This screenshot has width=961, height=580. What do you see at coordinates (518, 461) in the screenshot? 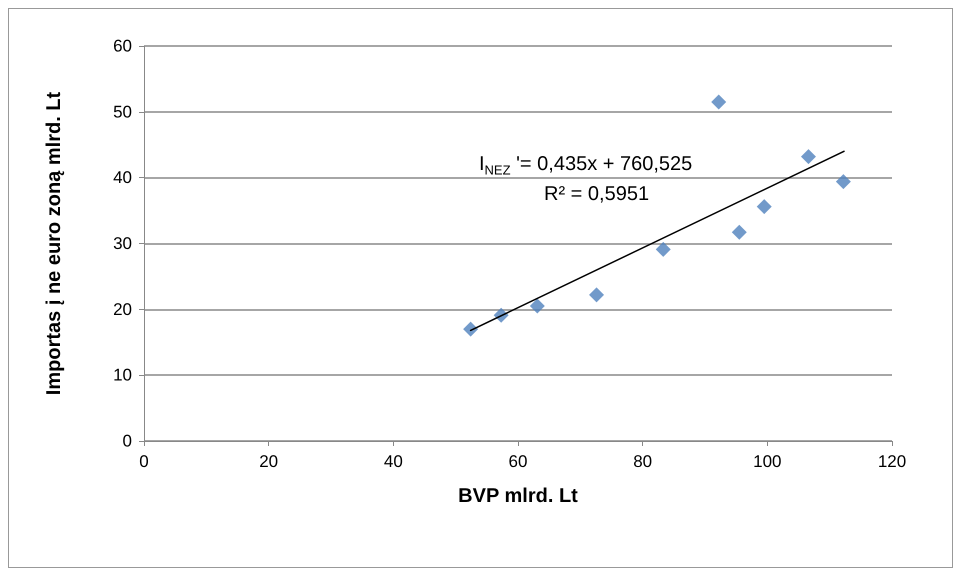
I see `x-tick-label: 60` at bounding box center [518, 461].